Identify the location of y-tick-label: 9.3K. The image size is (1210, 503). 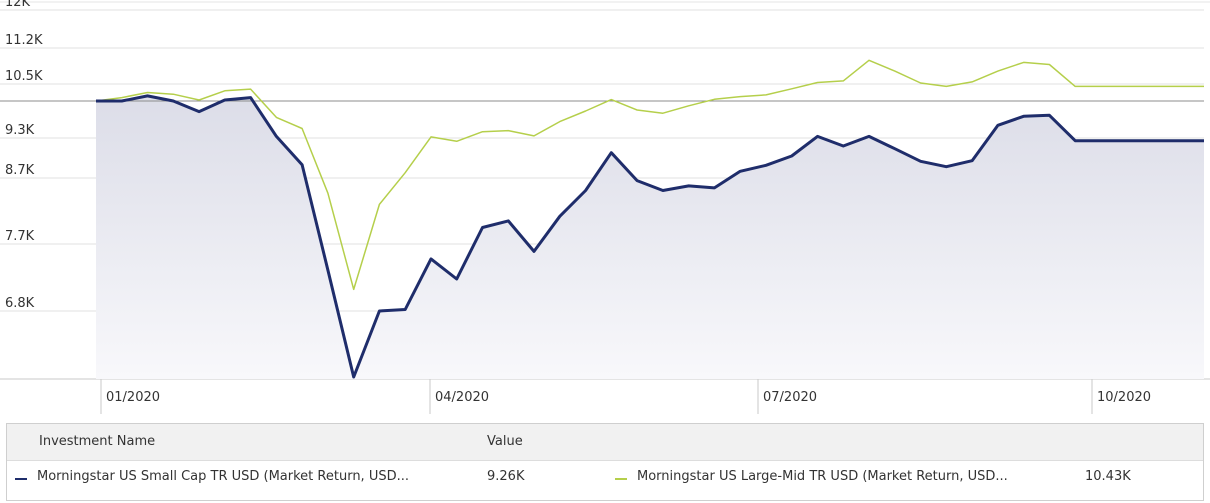
(20, 130).